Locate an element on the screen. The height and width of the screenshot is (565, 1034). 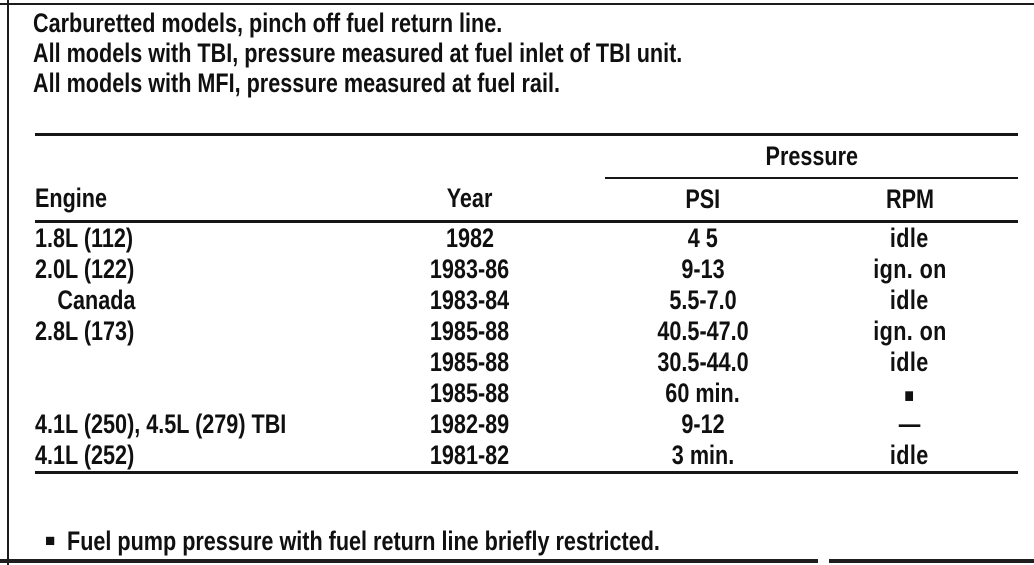
rpm-column-header: RPM is located at coordinates (909, 200).